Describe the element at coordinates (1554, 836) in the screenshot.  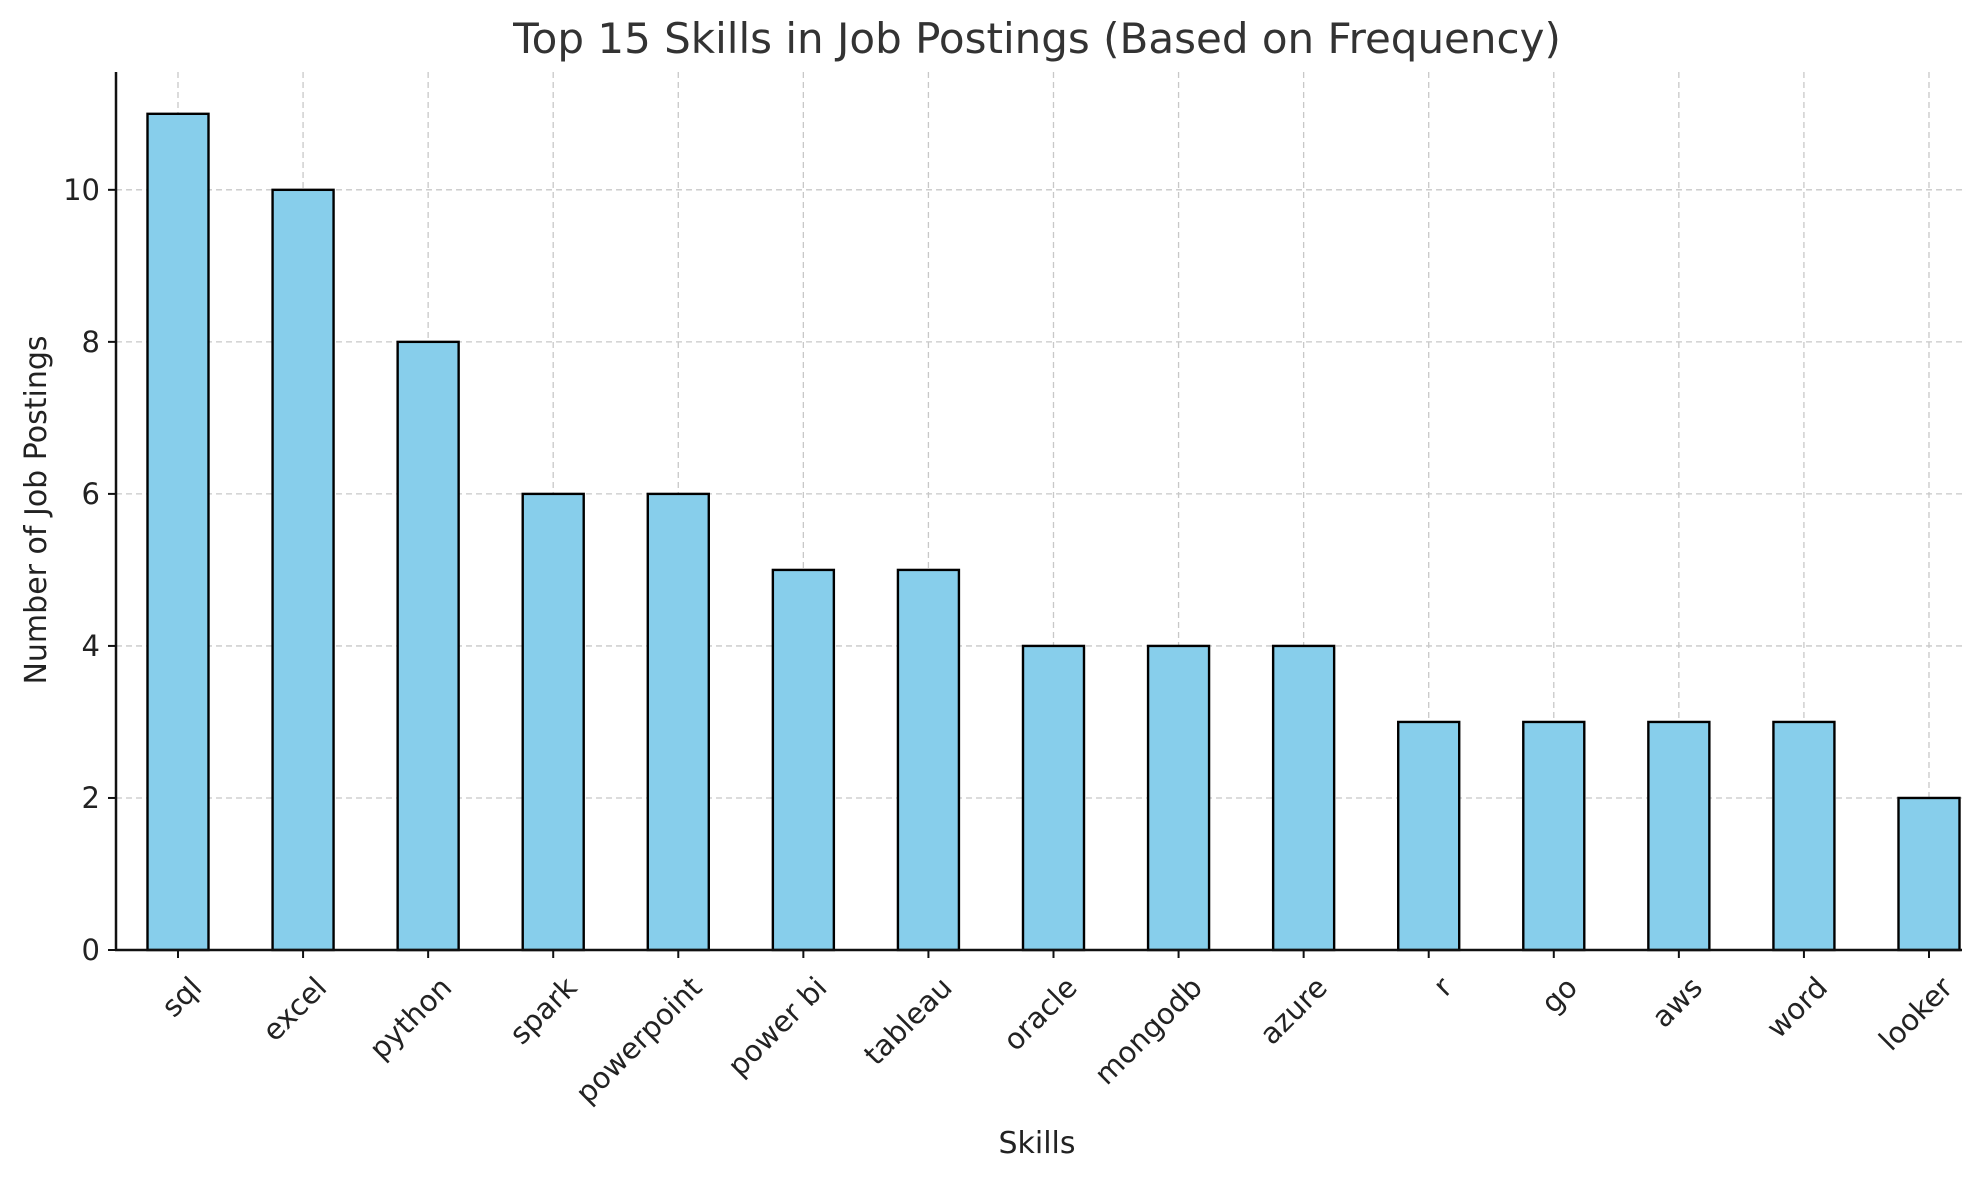
I see `bar-go` at that location.